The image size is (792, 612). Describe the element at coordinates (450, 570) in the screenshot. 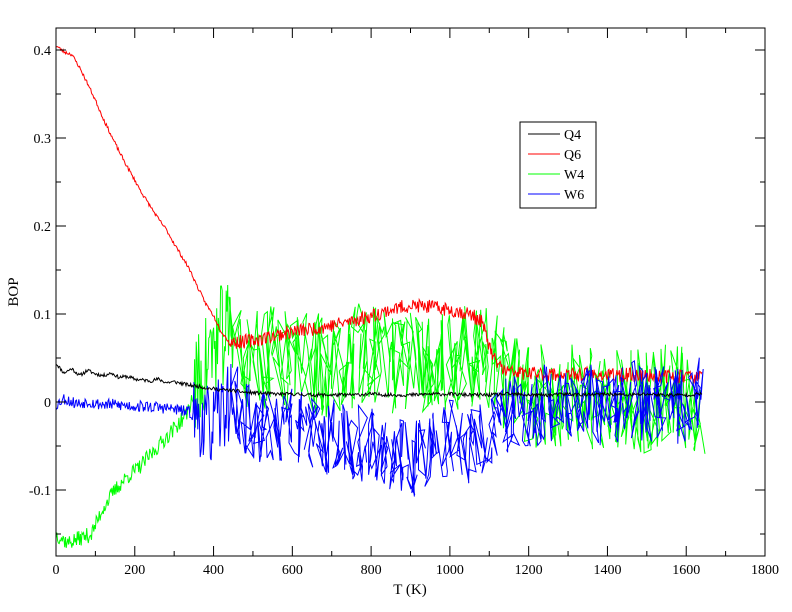

I see `x-tick-label: 1000` at that location.